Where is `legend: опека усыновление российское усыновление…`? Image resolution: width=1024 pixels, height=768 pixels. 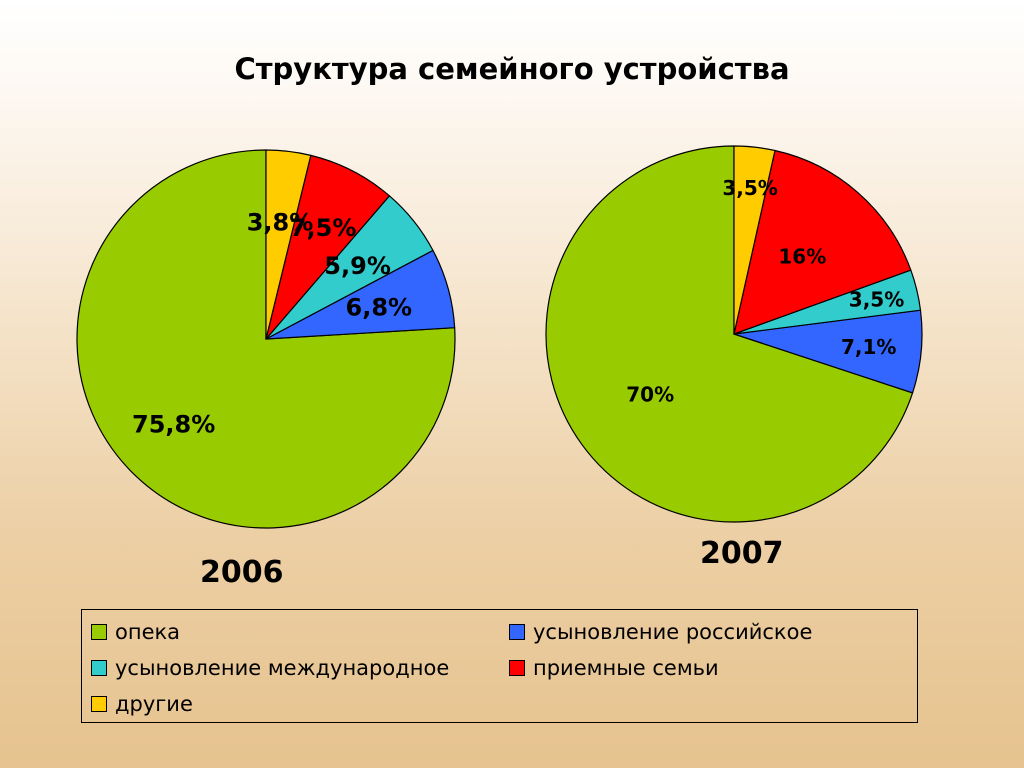
legend: опека усыновление российское усыновление… is located at coordinates (499, 666).